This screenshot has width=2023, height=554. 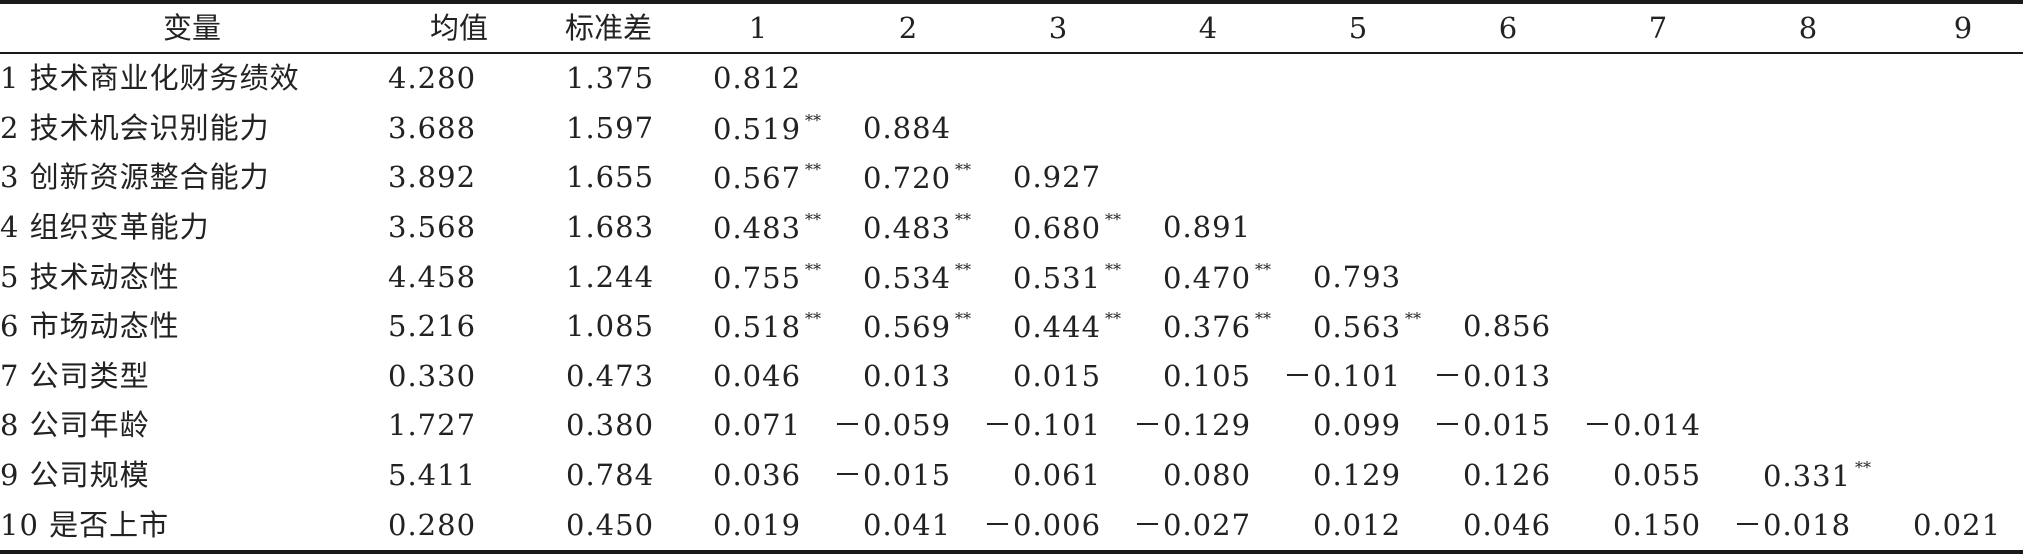 What do you see at coordinates (1508, 476) in the screenshot?
I see `correlation-cell: 0.126` at bounding box center [1508, 476].